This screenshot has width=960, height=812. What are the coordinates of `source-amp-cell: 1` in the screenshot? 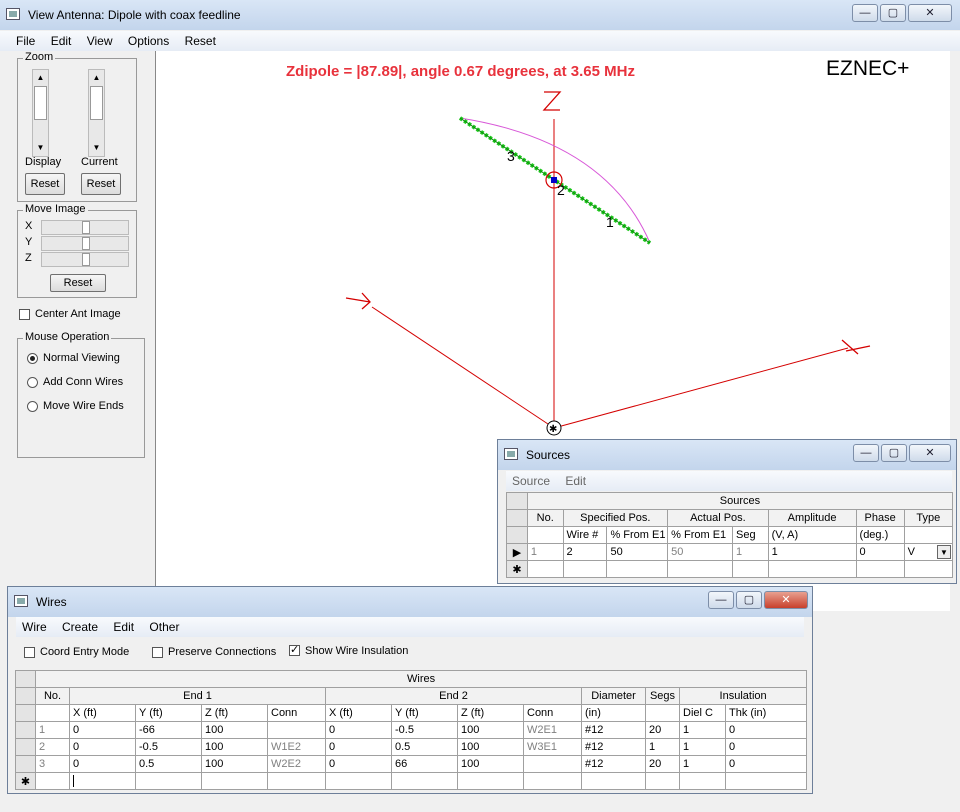 It's located at (812, 552).